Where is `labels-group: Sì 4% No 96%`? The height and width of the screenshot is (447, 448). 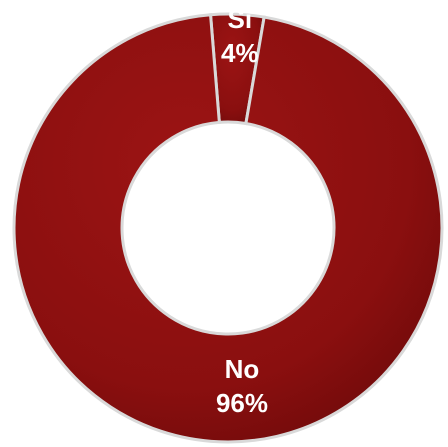
labels-group: Sì 4% No 96% is located at coordinates (242, 211).